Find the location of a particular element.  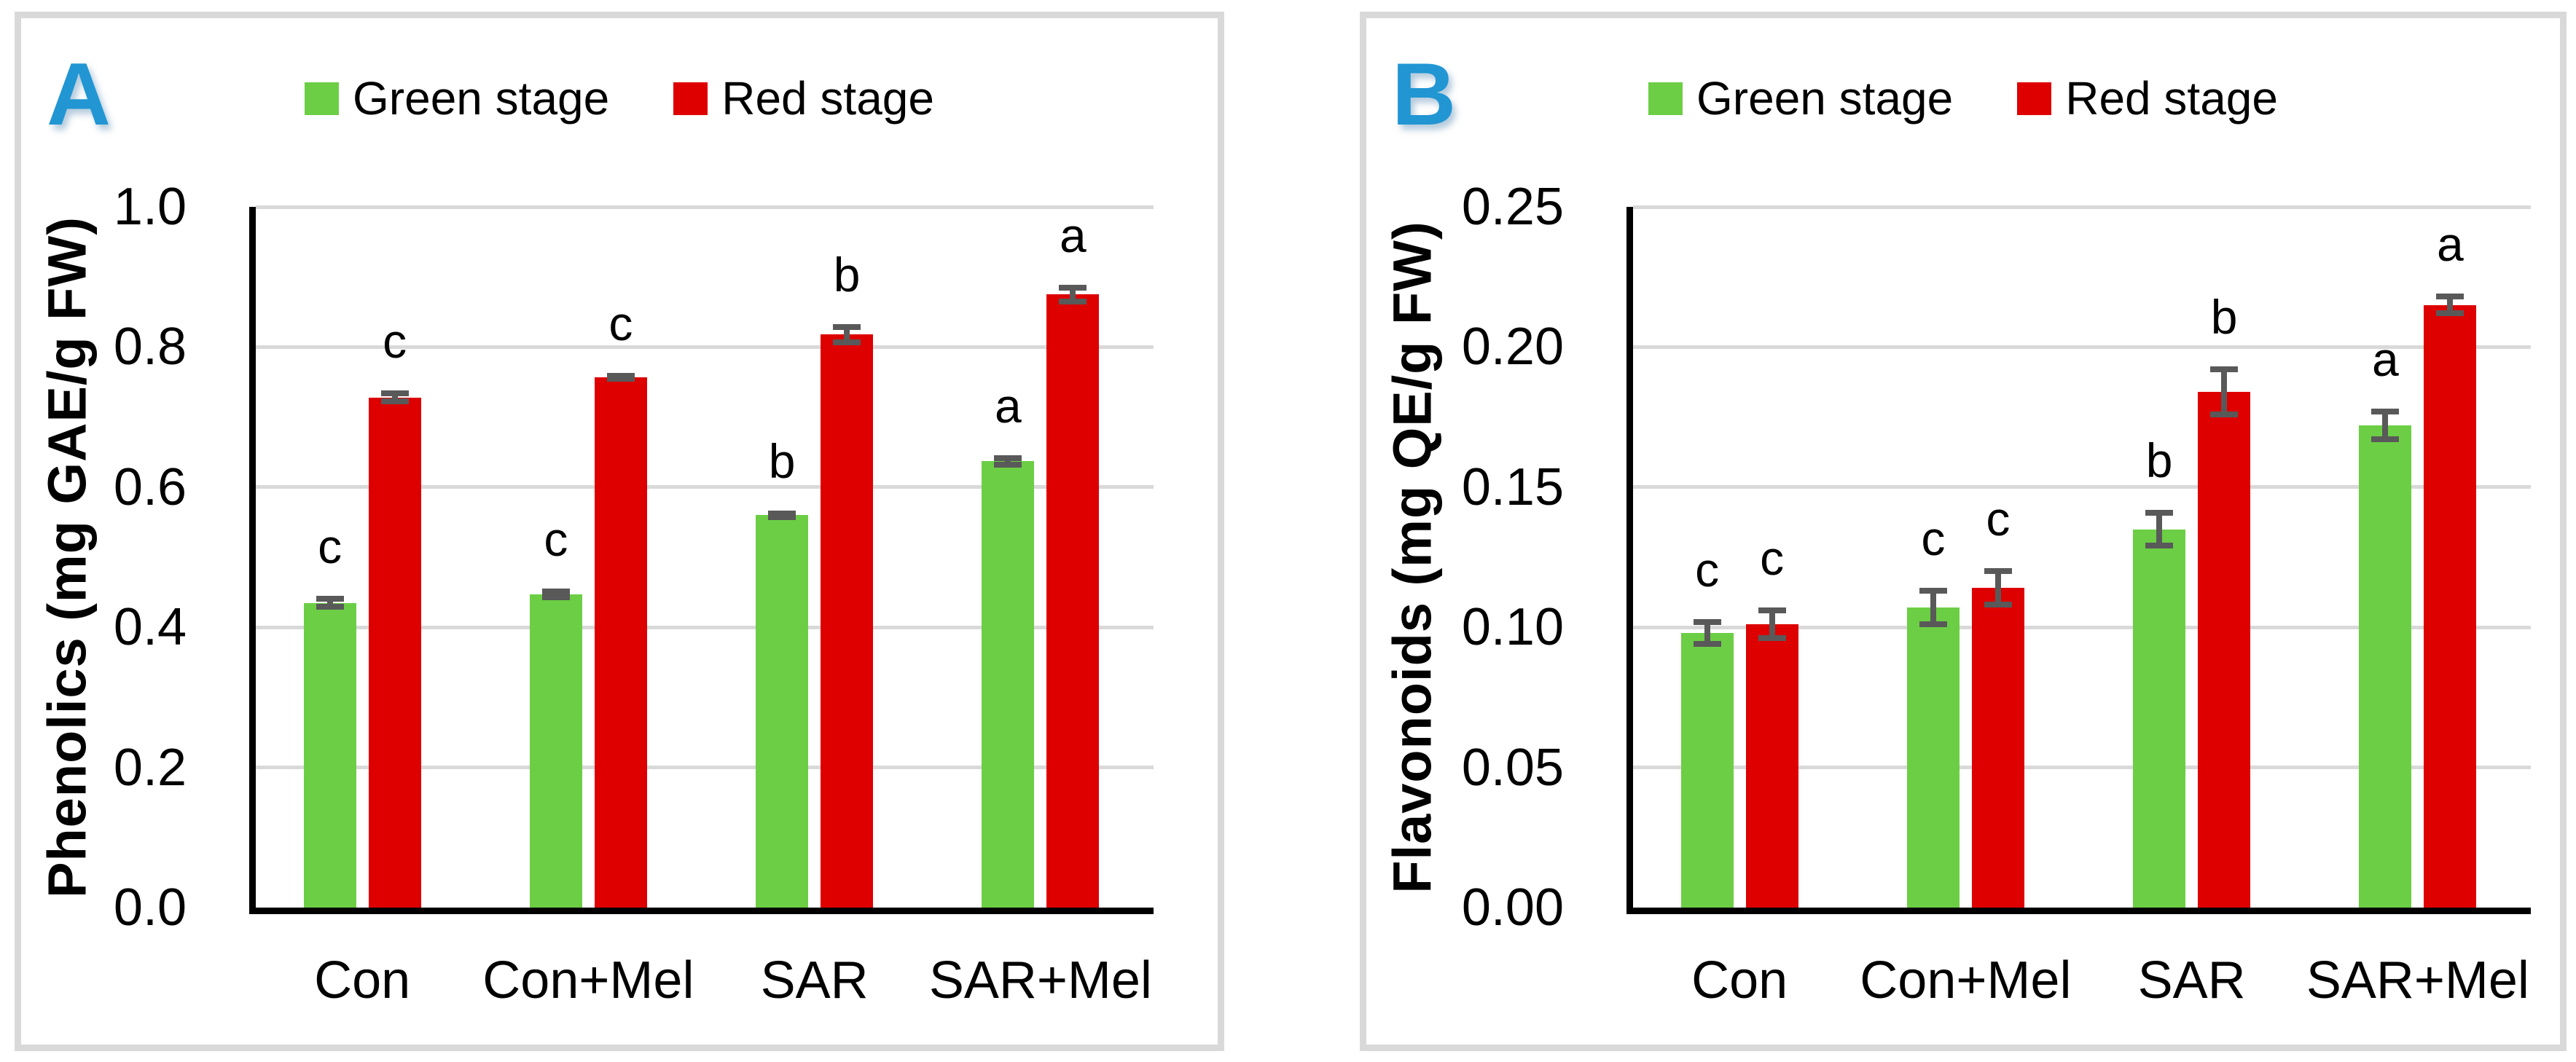

y-tick-label: 0.6 is located at coordinates (150, 486).